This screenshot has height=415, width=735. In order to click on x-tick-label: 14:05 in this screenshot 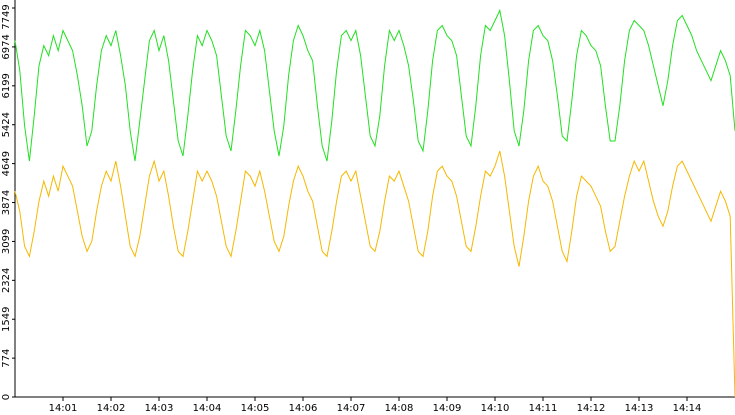, I will do `click(255, 408)`.